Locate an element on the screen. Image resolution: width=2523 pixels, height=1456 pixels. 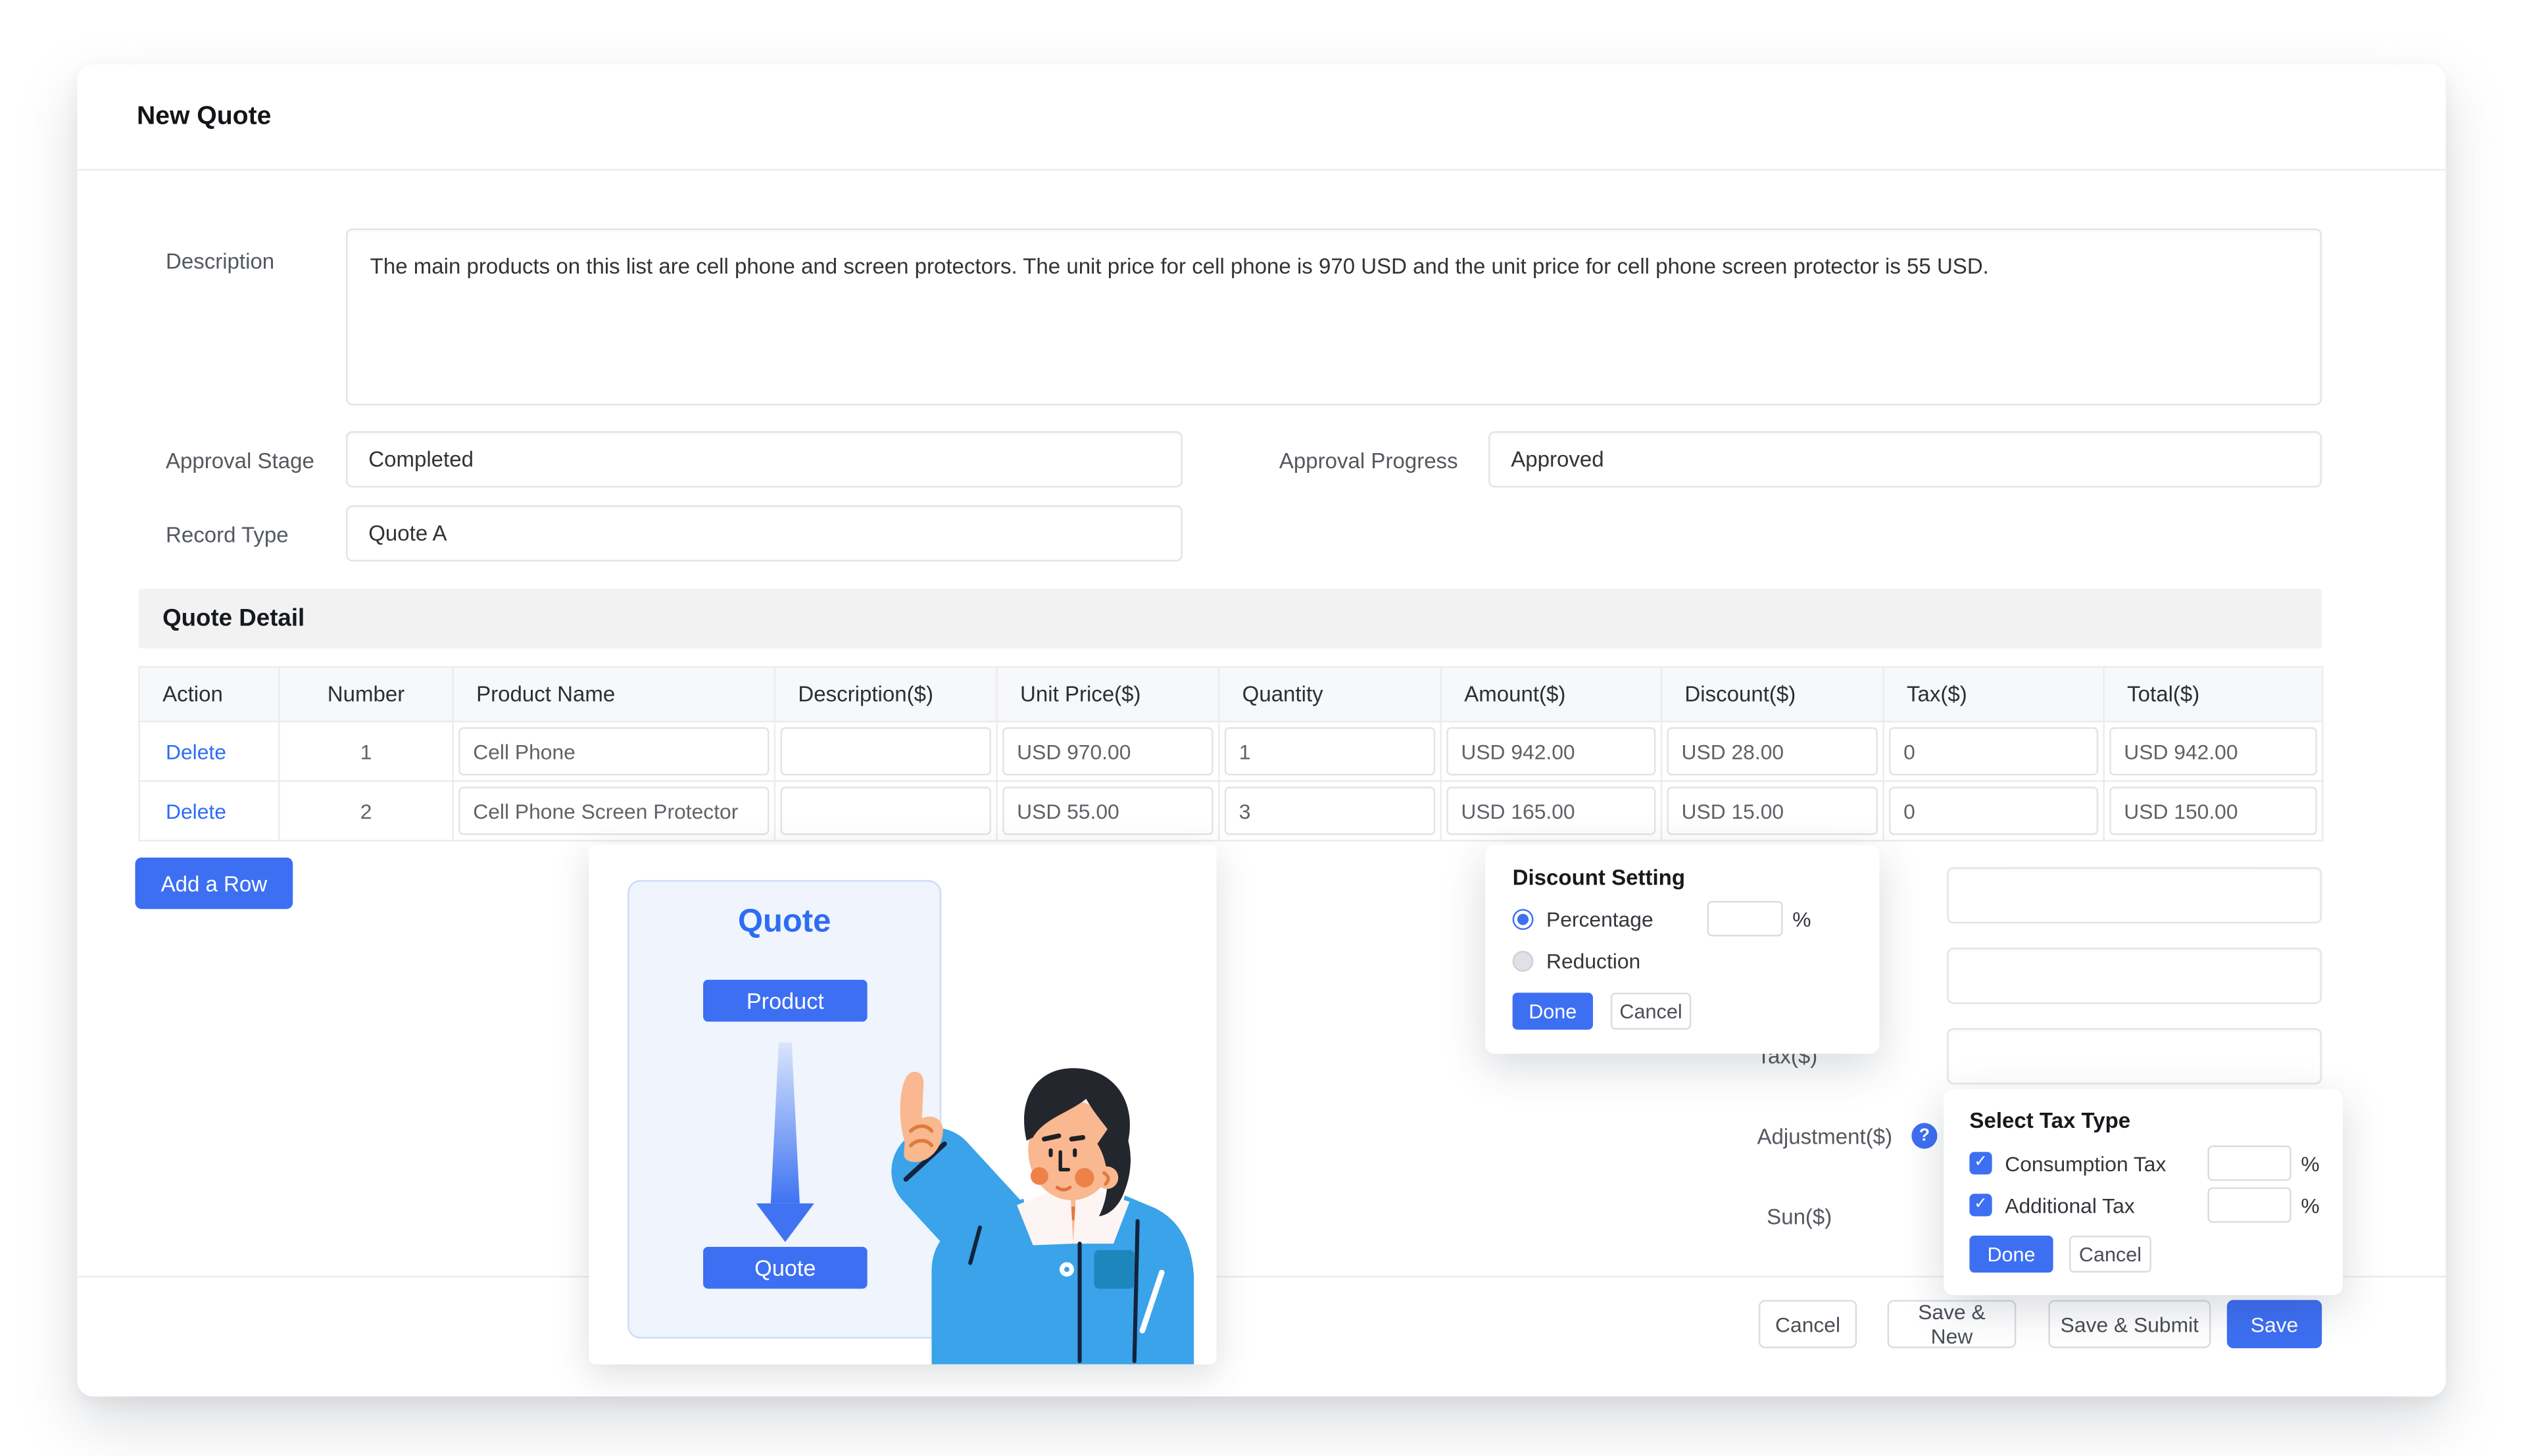
tax-cancel-button: Cancel is located at coordinates (2110, 1254).